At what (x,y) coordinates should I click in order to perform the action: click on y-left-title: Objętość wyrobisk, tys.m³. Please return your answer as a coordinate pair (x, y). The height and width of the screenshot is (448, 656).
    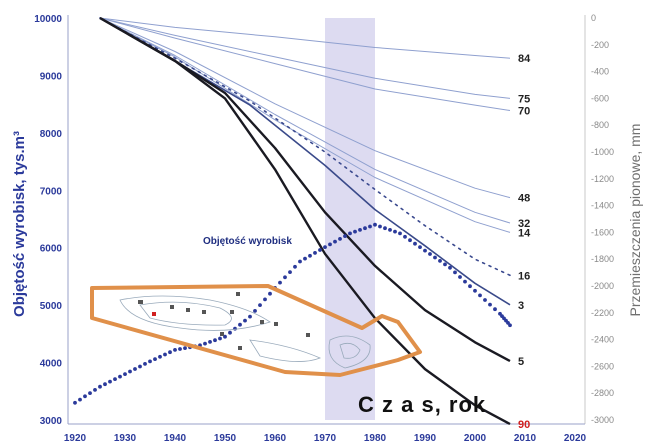
    Looking at the image, I should click on (19, 224).